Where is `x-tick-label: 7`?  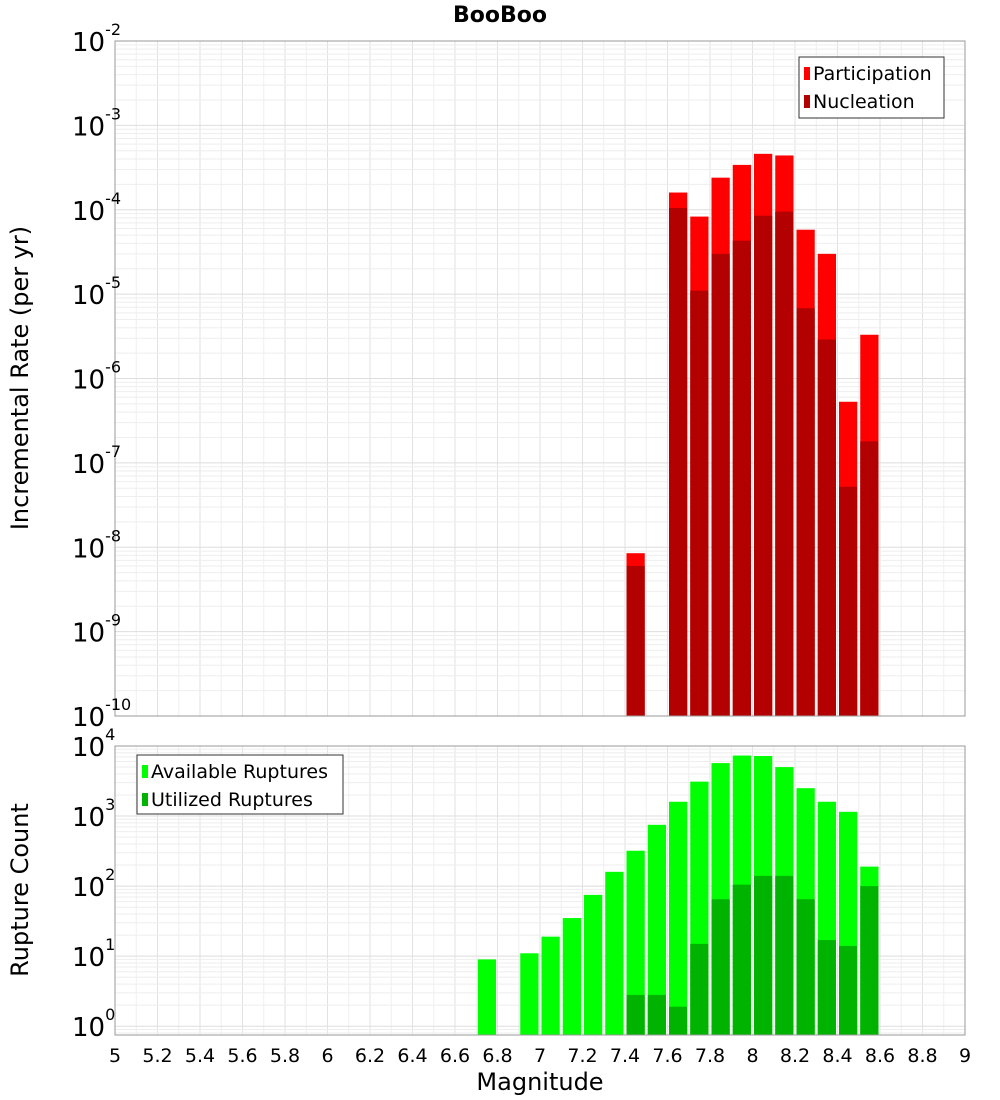
x-tick-label: 7 is located at coordinates (540, 1056).